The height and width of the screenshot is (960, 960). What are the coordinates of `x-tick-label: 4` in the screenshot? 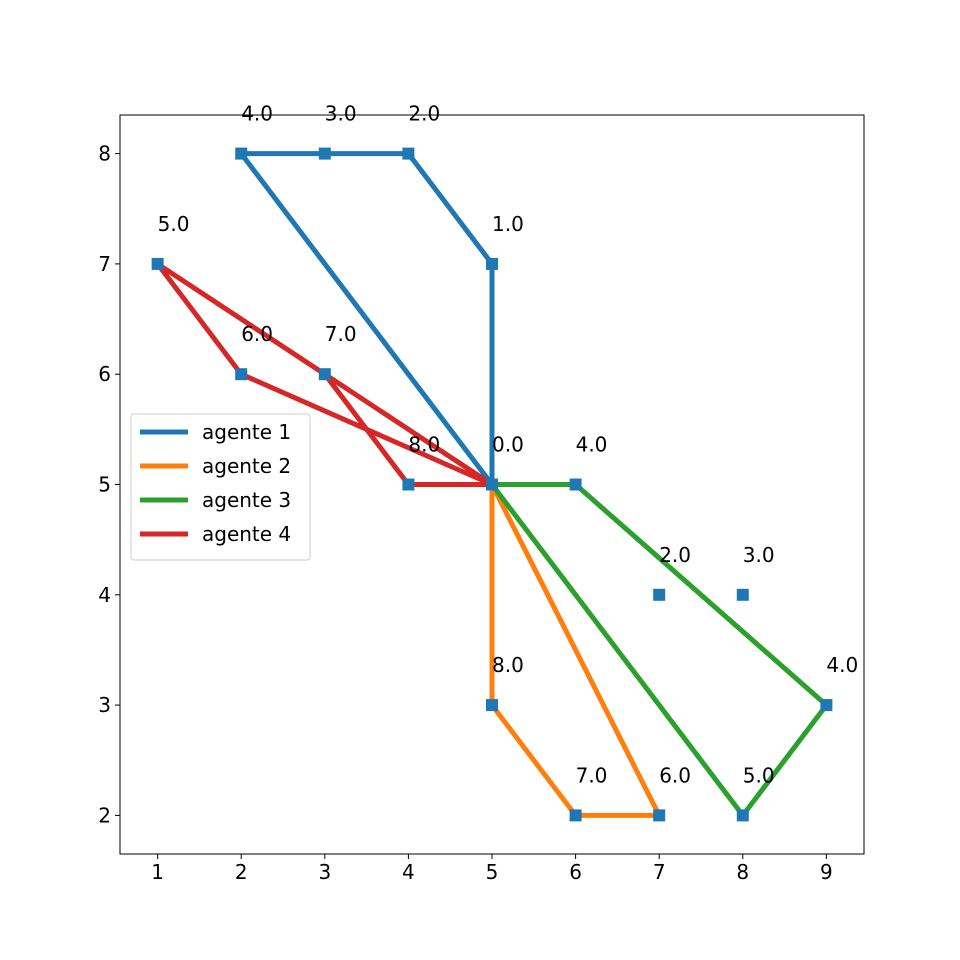 It's located at (408, 872).